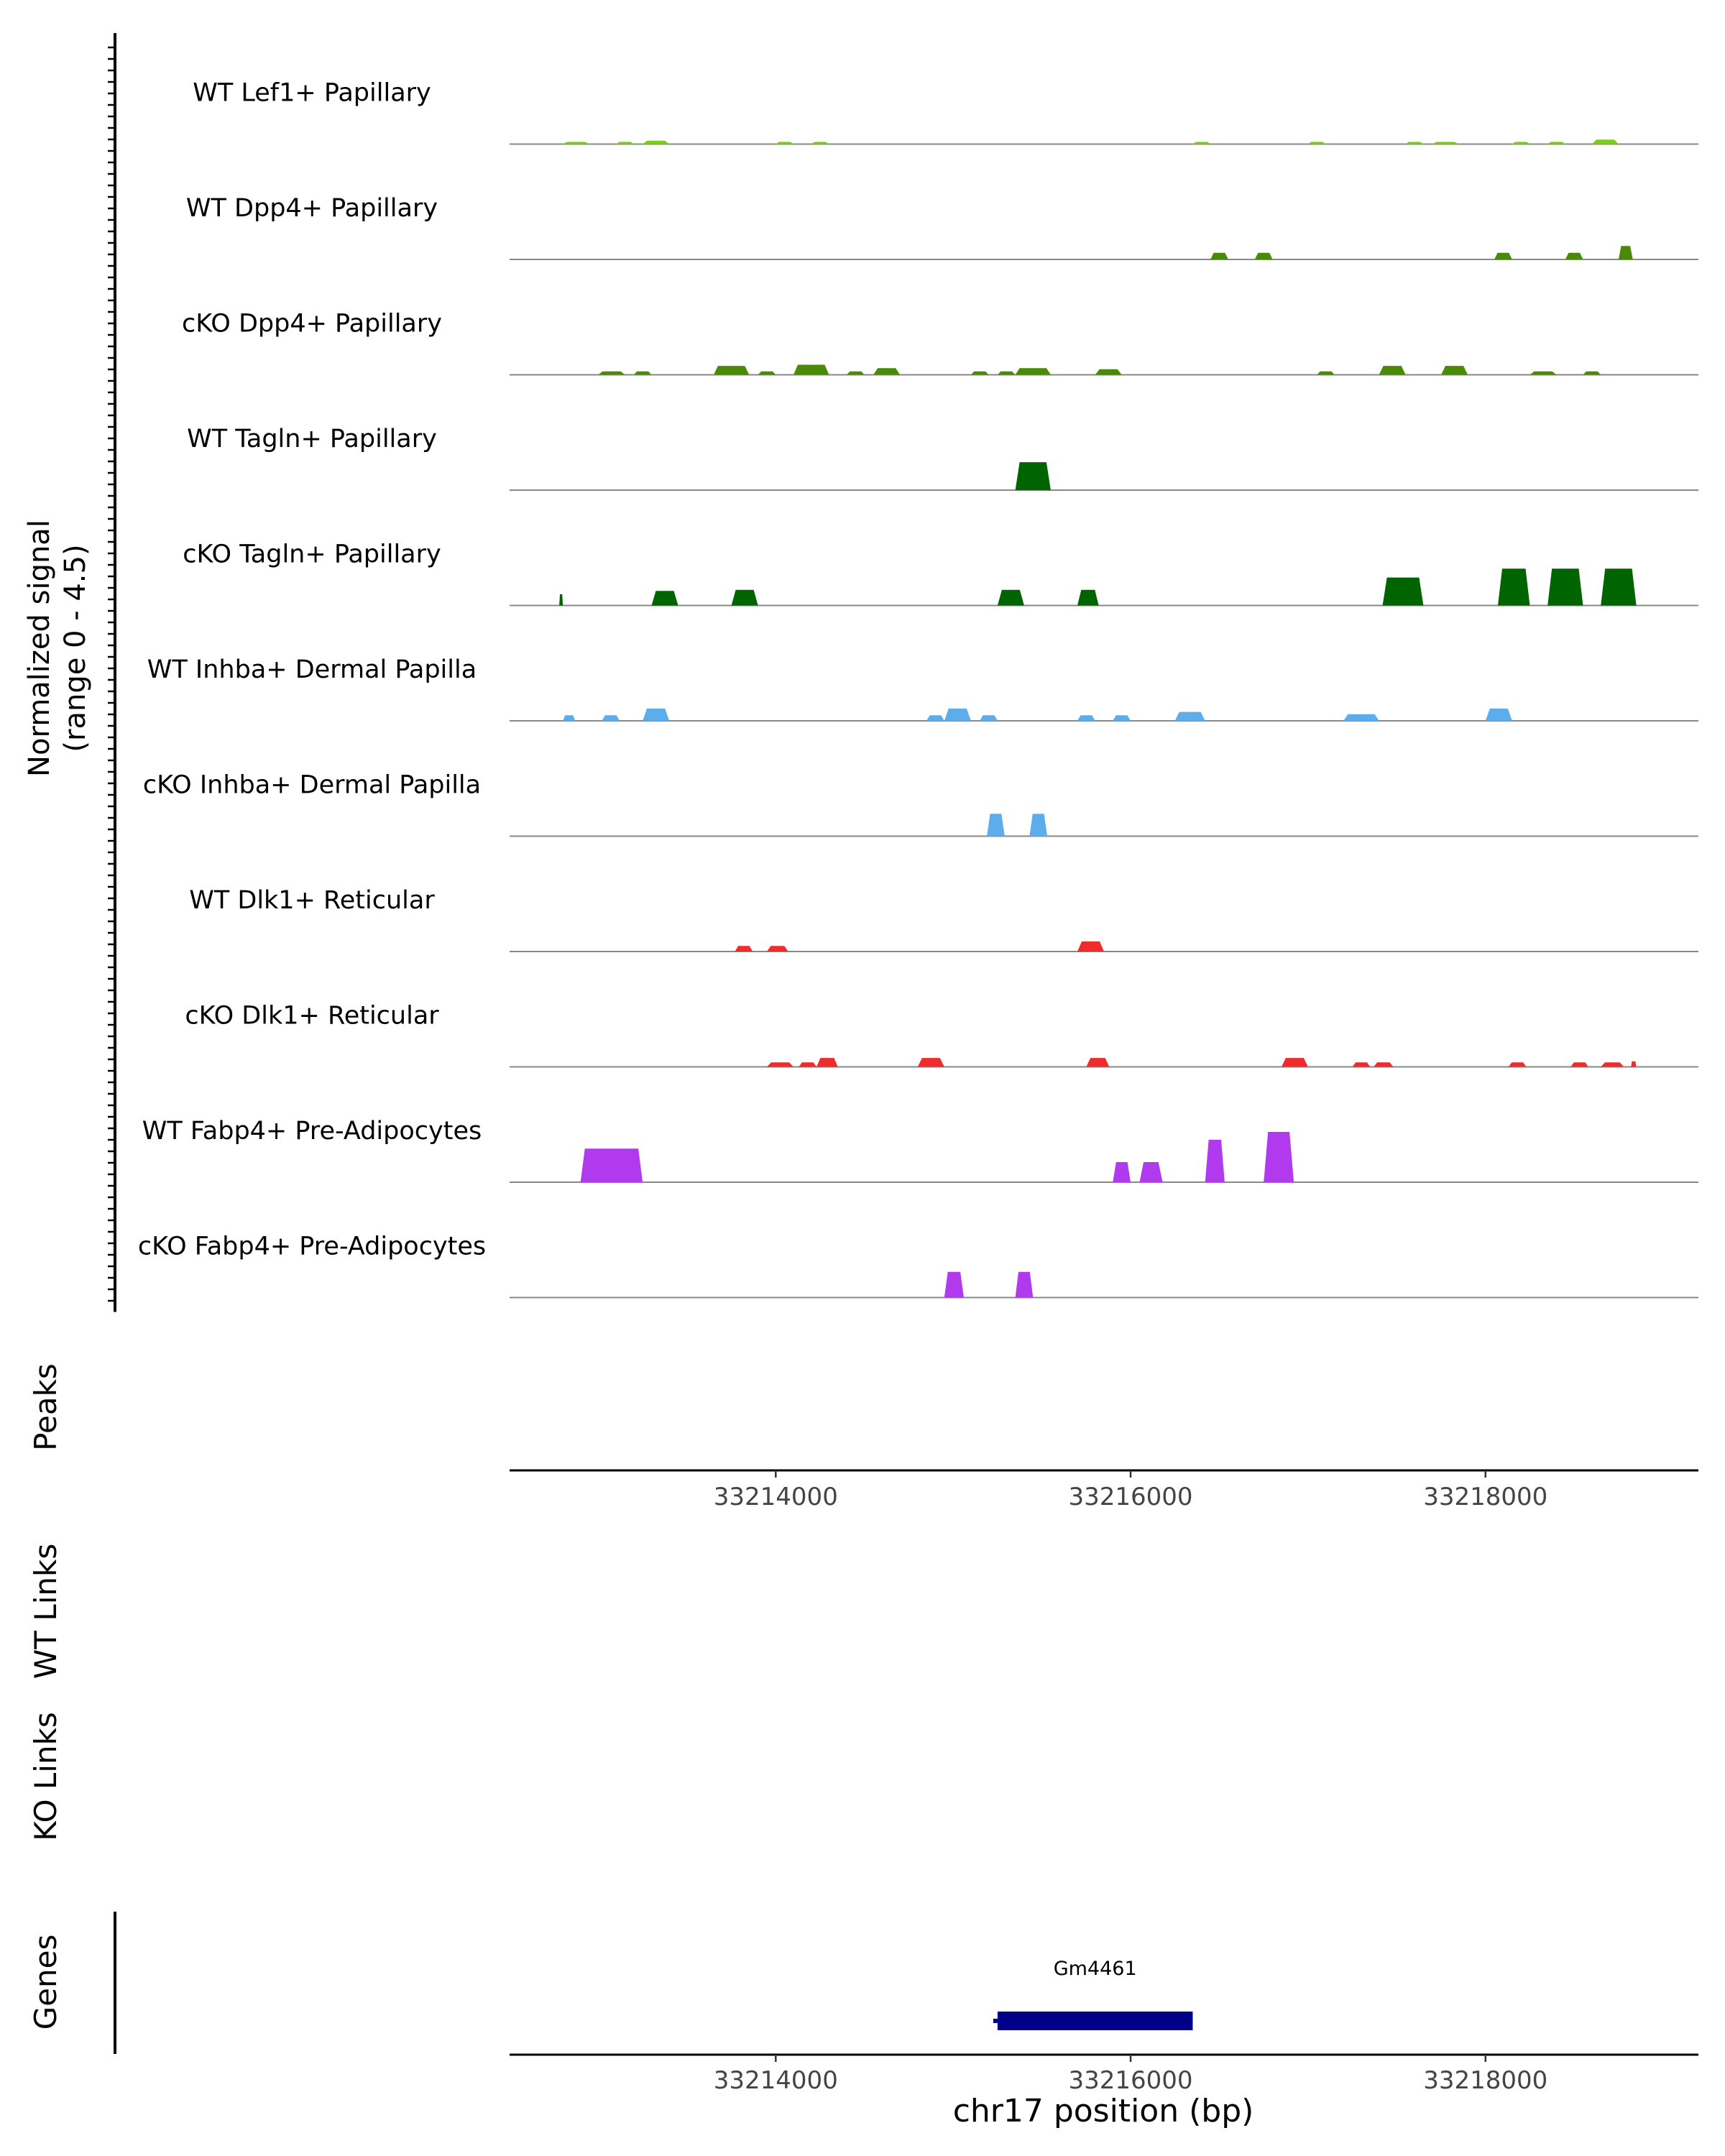  Describe the element at coordinates (776, 2080) in the screenshot. I see `x-axis-tick-label: 33214000` at that location.